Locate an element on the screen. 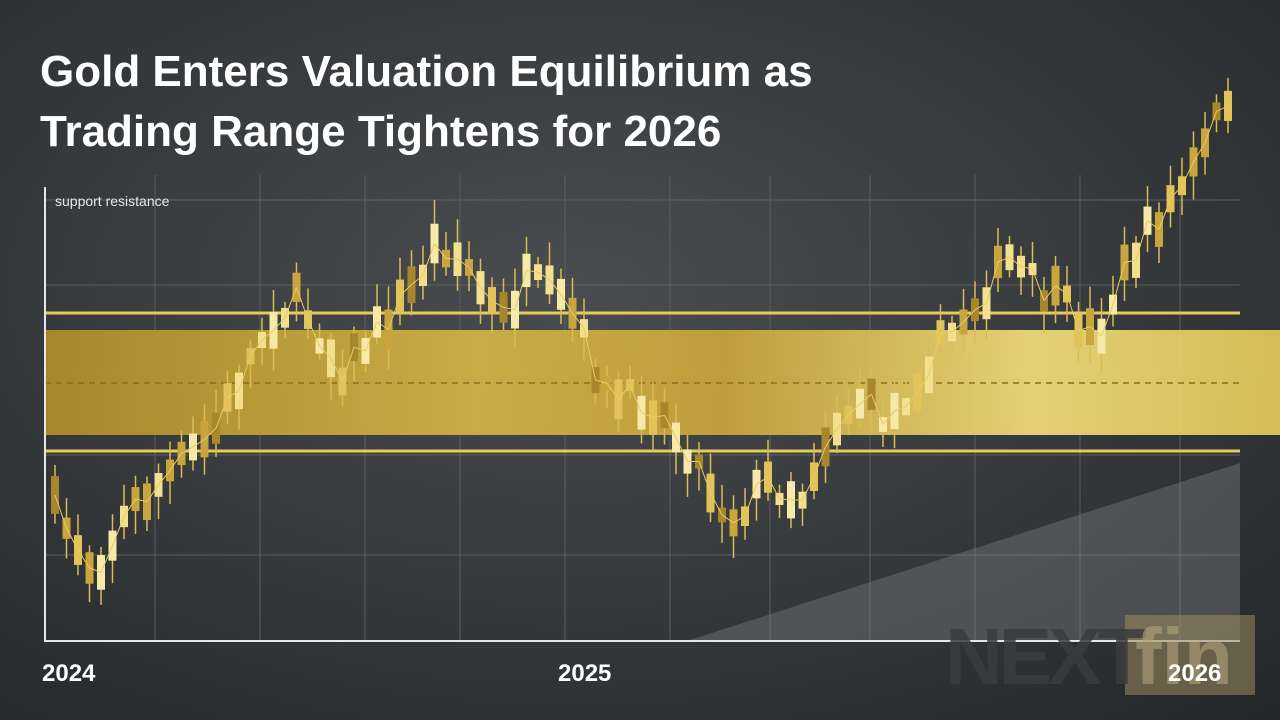  legend-text: support resistance is located at coordinates (112, 201).